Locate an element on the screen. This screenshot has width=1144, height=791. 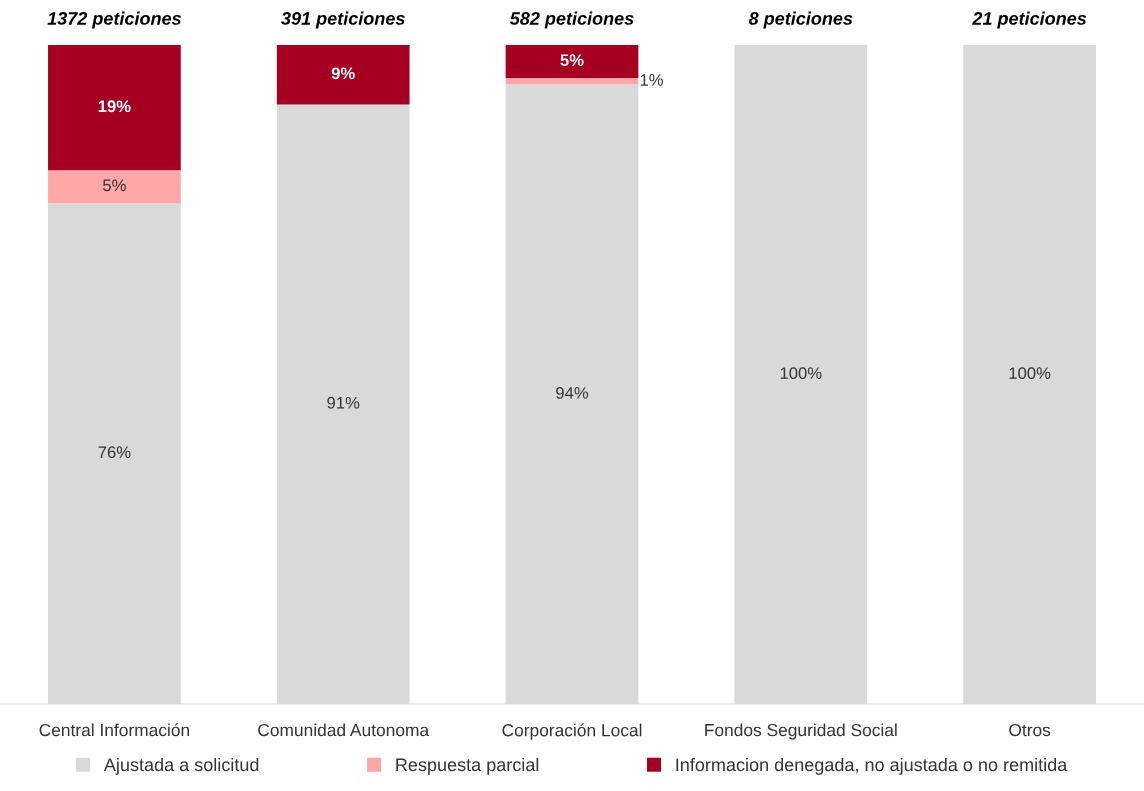
x-tick-label: Otros is located at coordinates (1030, 730).